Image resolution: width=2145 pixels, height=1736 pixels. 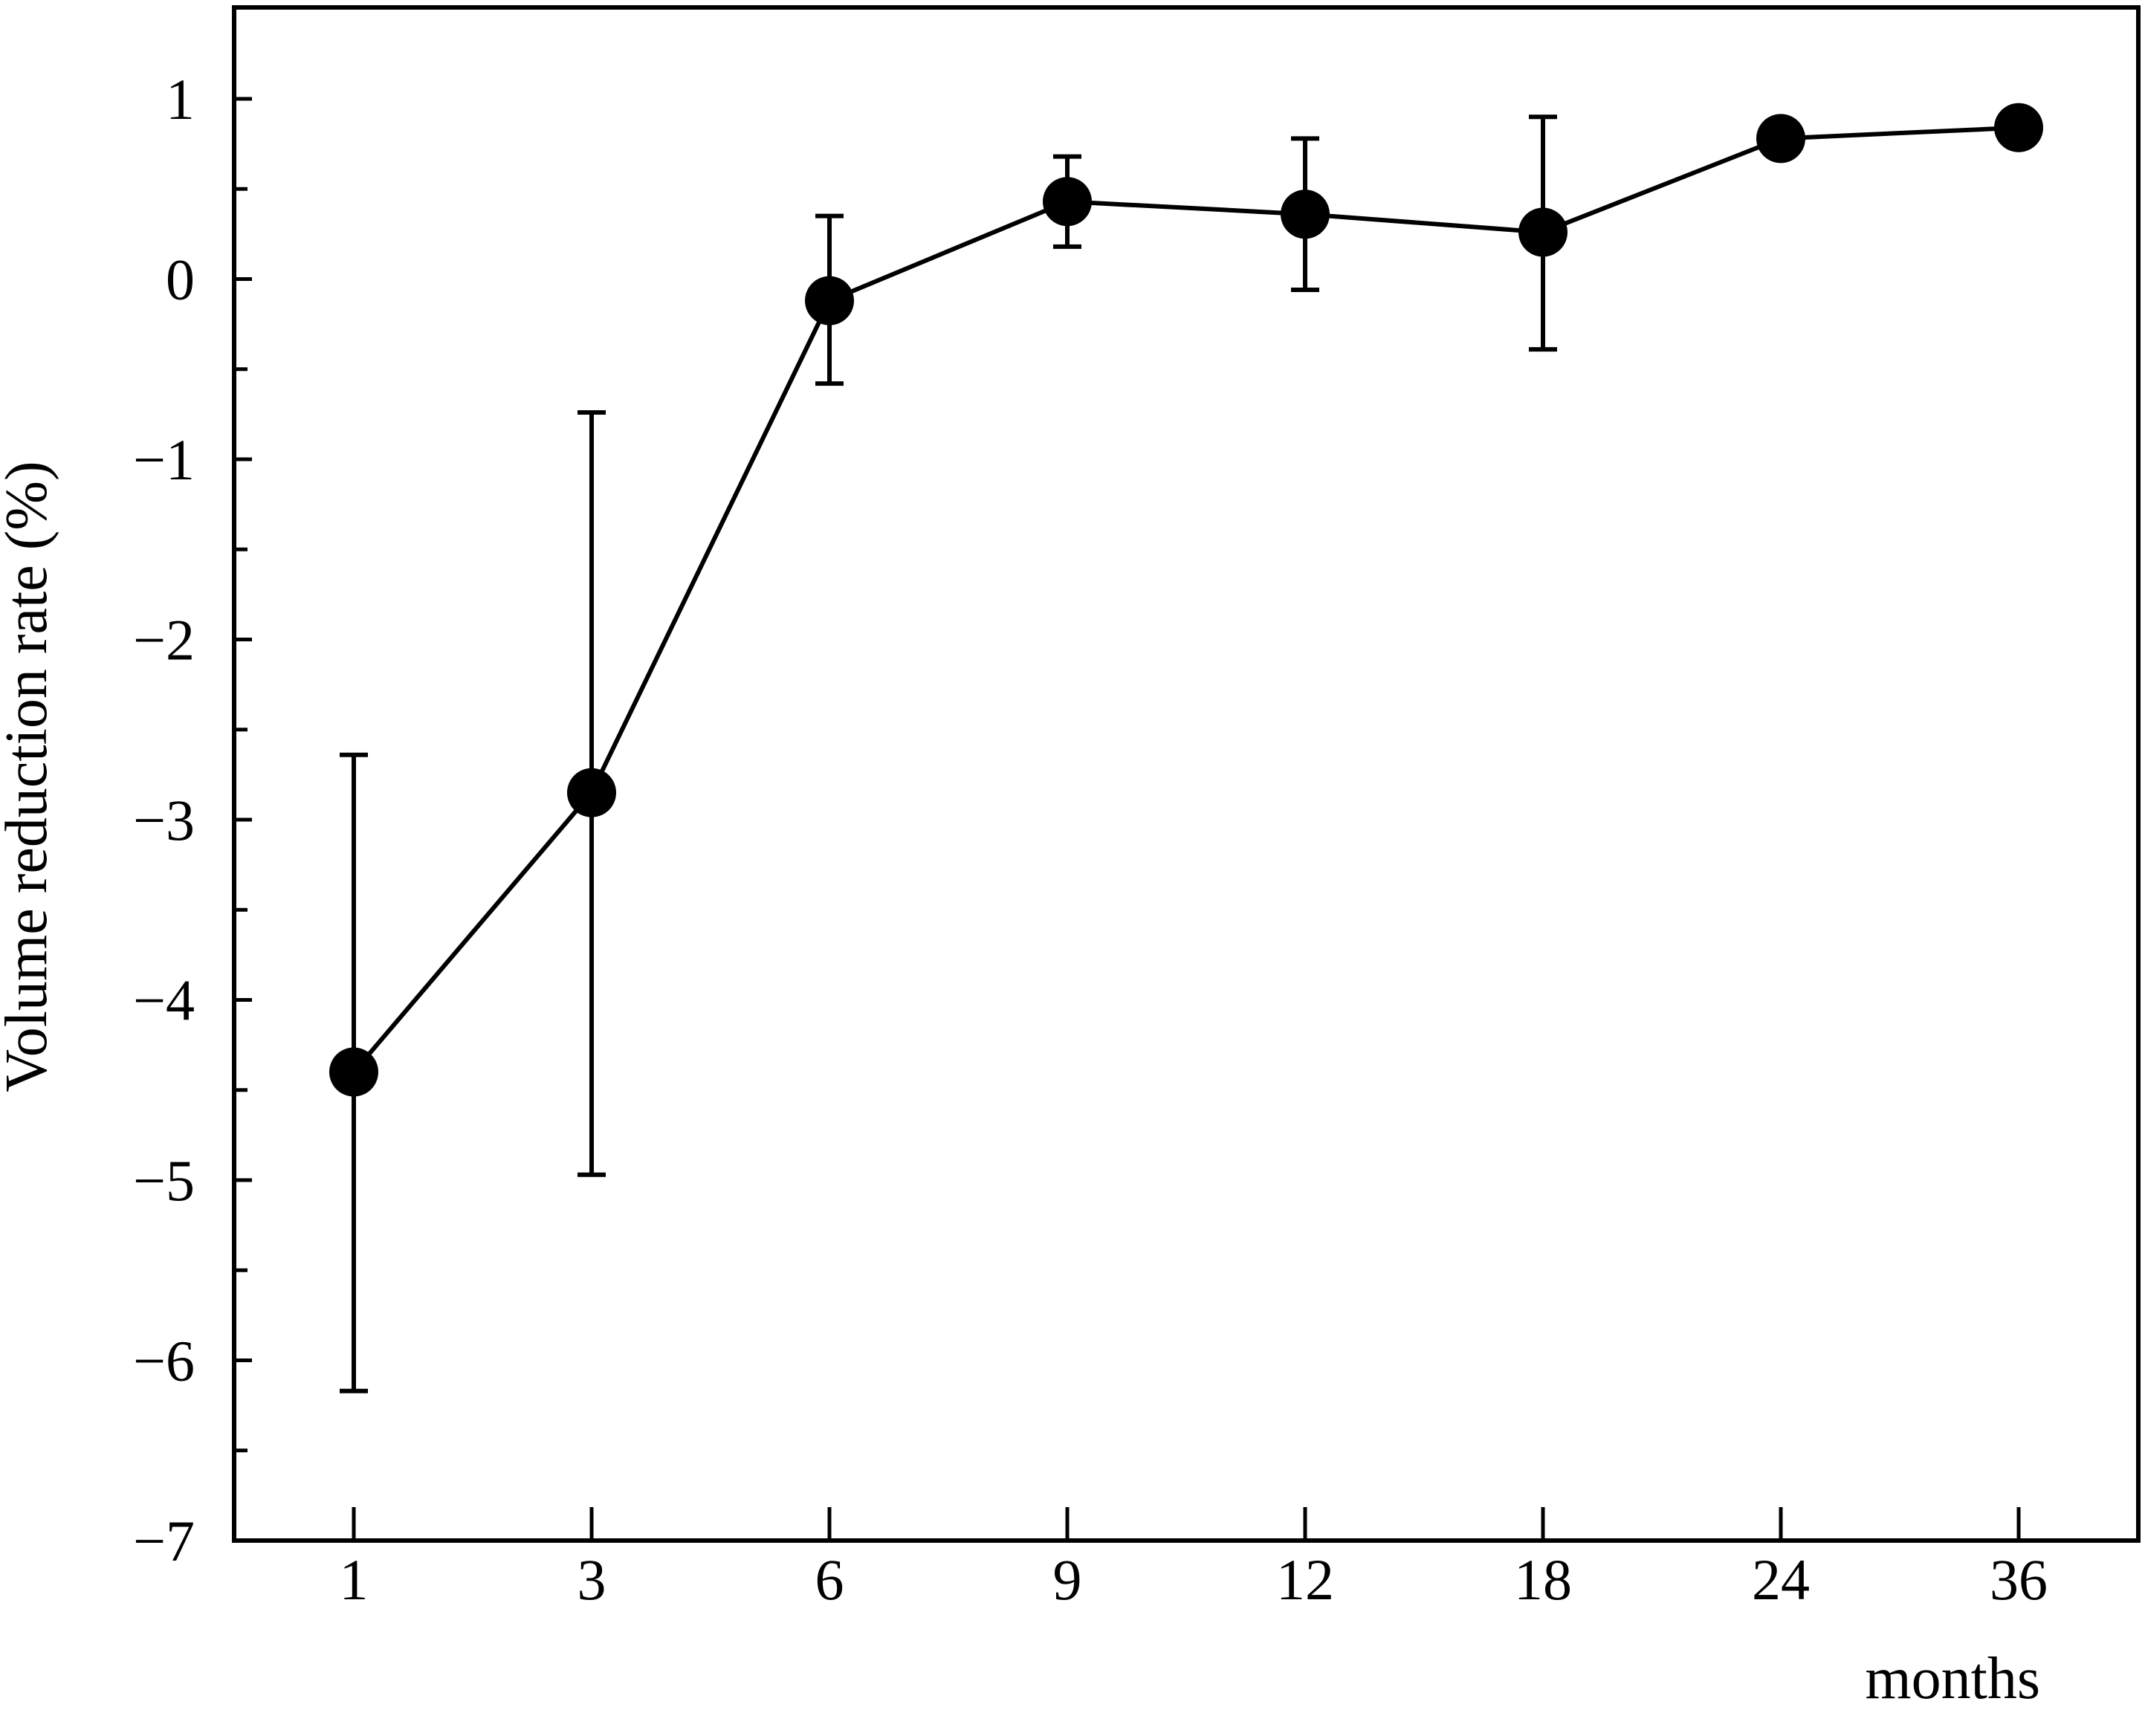 What do you see at coordinates (1781, 1579) in the screenshot?
I see `x-tick-label: 24` at bounding box center [1781, 1579].